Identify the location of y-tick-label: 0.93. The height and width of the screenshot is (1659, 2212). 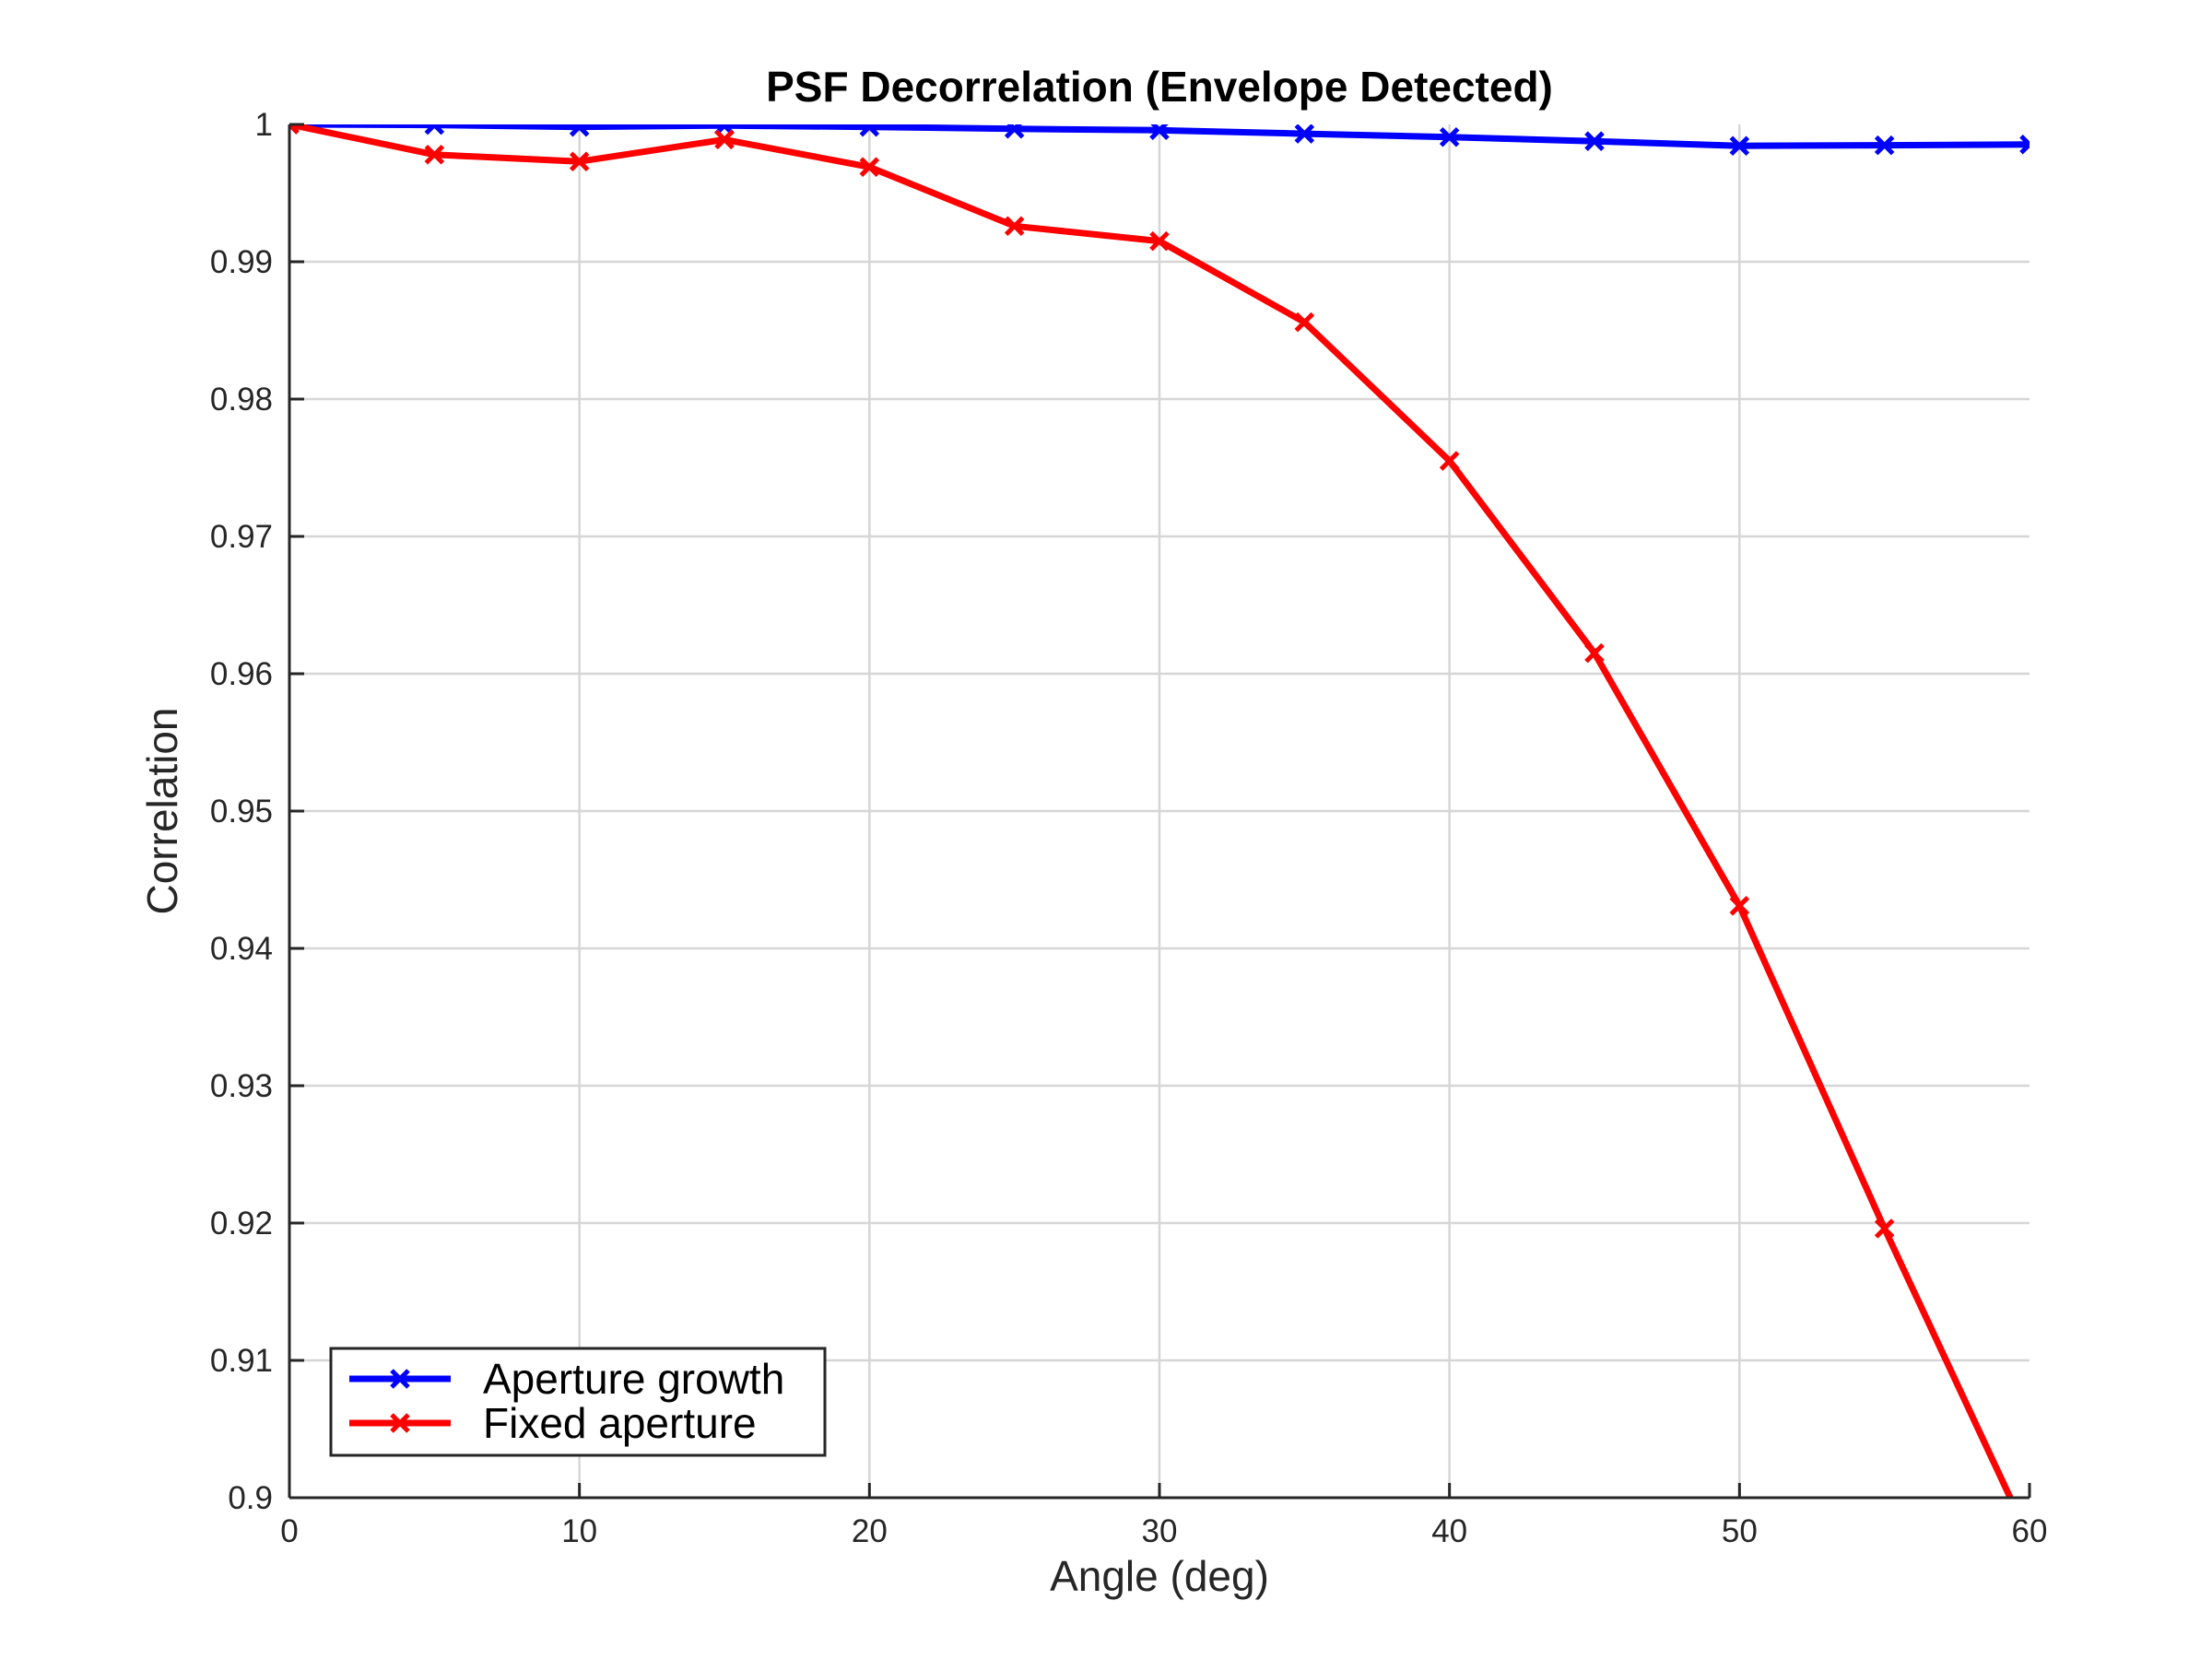
(241, 1086).